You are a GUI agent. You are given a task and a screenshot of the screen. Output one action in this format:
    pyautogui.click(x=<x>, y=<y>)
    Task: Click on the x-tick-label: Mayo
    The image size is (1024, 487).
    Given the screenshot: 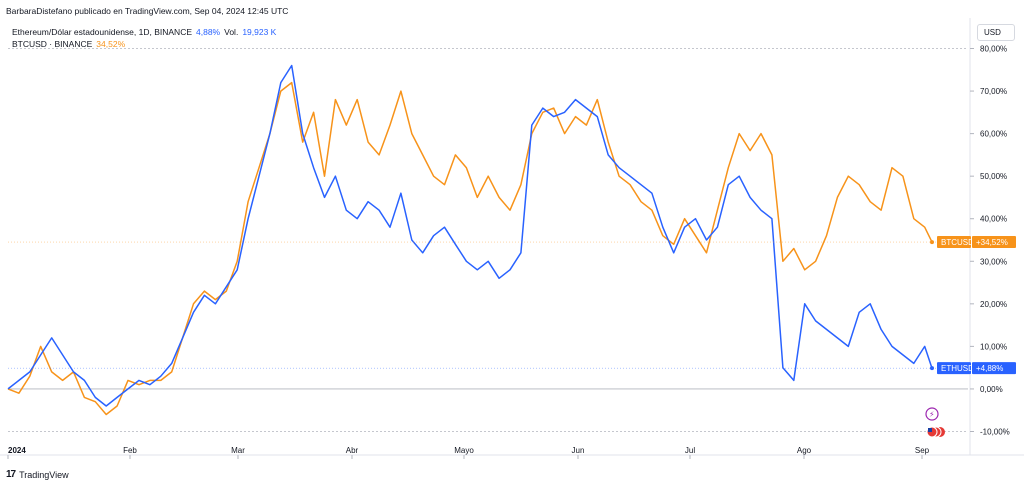 What is the action you would take?
    pyautogui.click(x=464, y=450)
    